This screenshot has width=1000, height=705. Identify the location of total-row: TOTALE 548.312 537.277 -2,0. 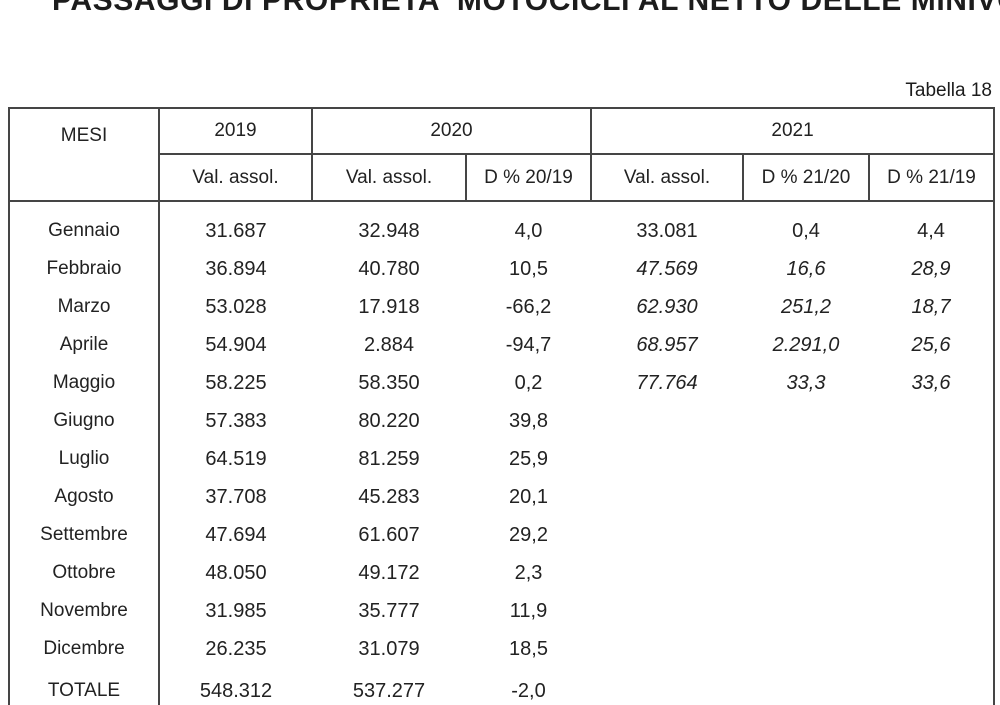
(502, 686).